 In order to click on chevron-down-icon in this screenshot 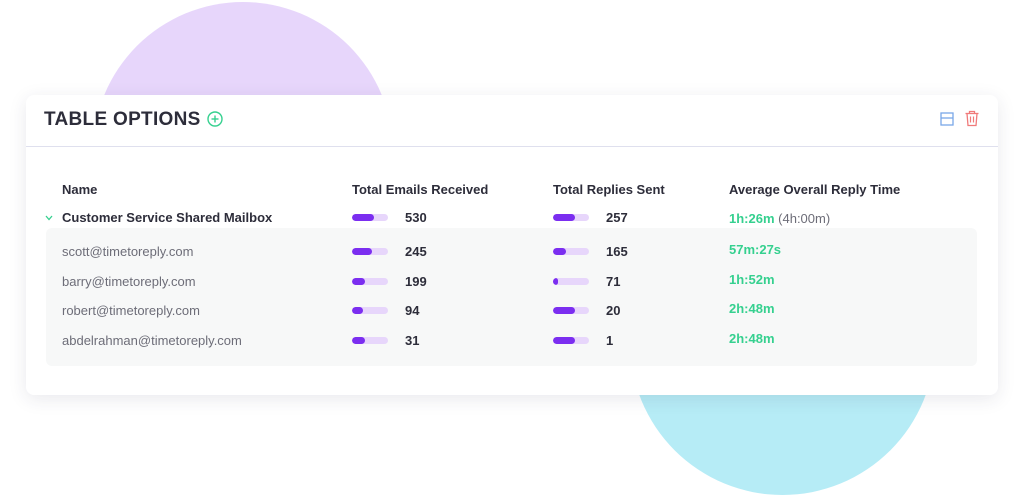, I will do `click(49, 218)`.